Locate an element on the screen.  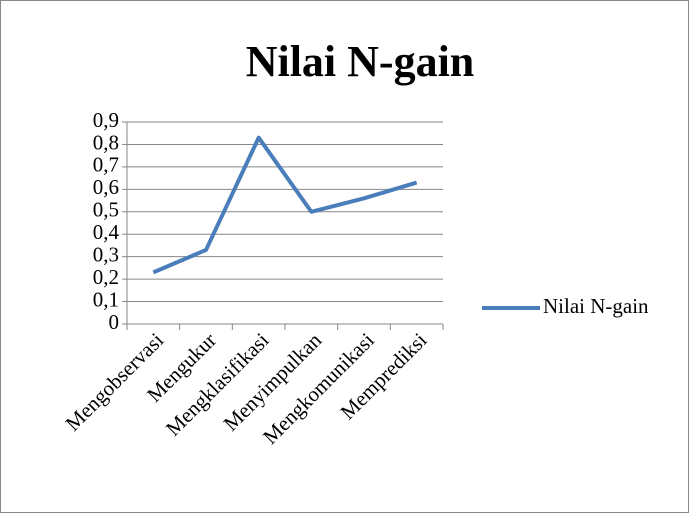
y-tick-label: 0,2 is located at coordinates (106, 277).